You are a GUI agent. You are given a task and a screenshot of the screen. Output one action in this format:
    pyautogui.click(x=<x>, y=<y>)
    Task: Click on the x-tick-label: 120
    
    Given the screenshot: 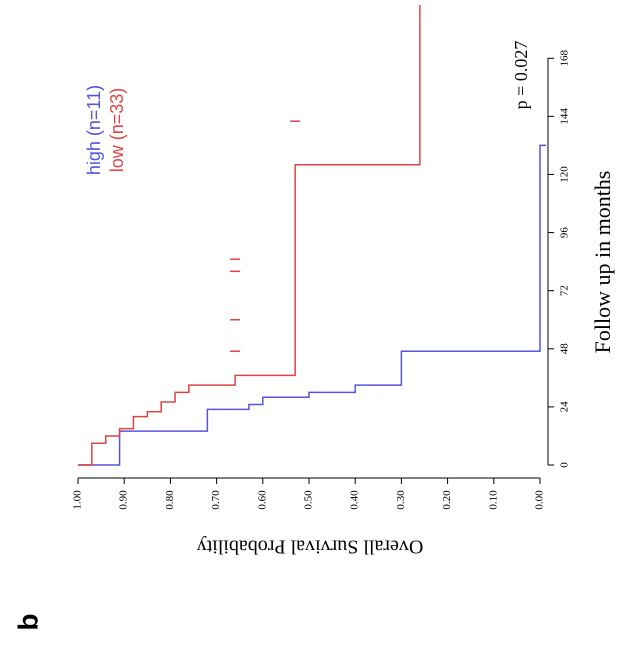 What is the action you would take?
    pyautogui.click(x=565, y=174)
    